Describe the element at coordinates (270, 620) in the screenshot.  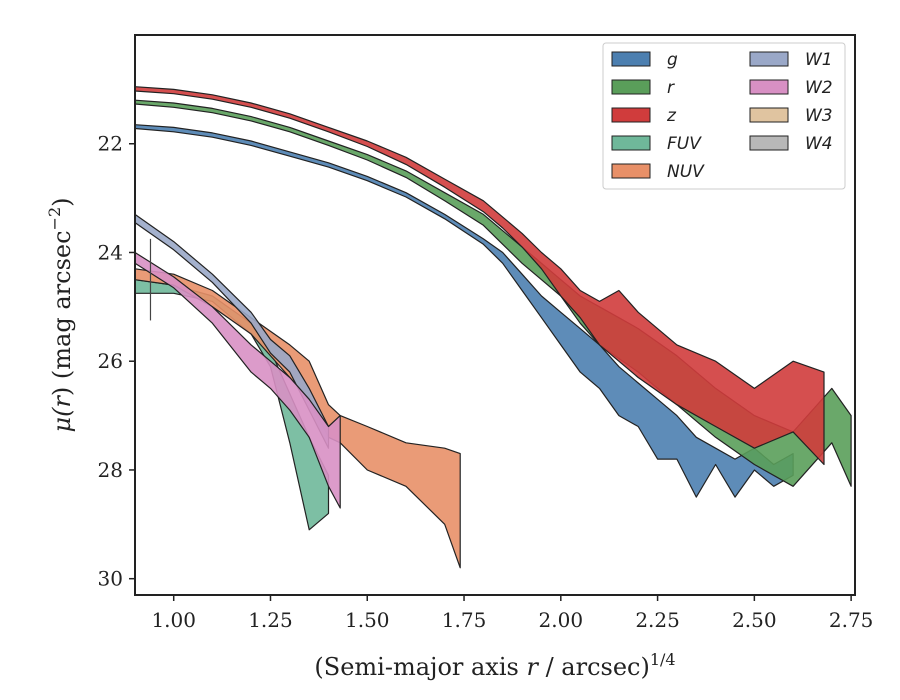
I see `x-tick-label: 1.25` at that location.